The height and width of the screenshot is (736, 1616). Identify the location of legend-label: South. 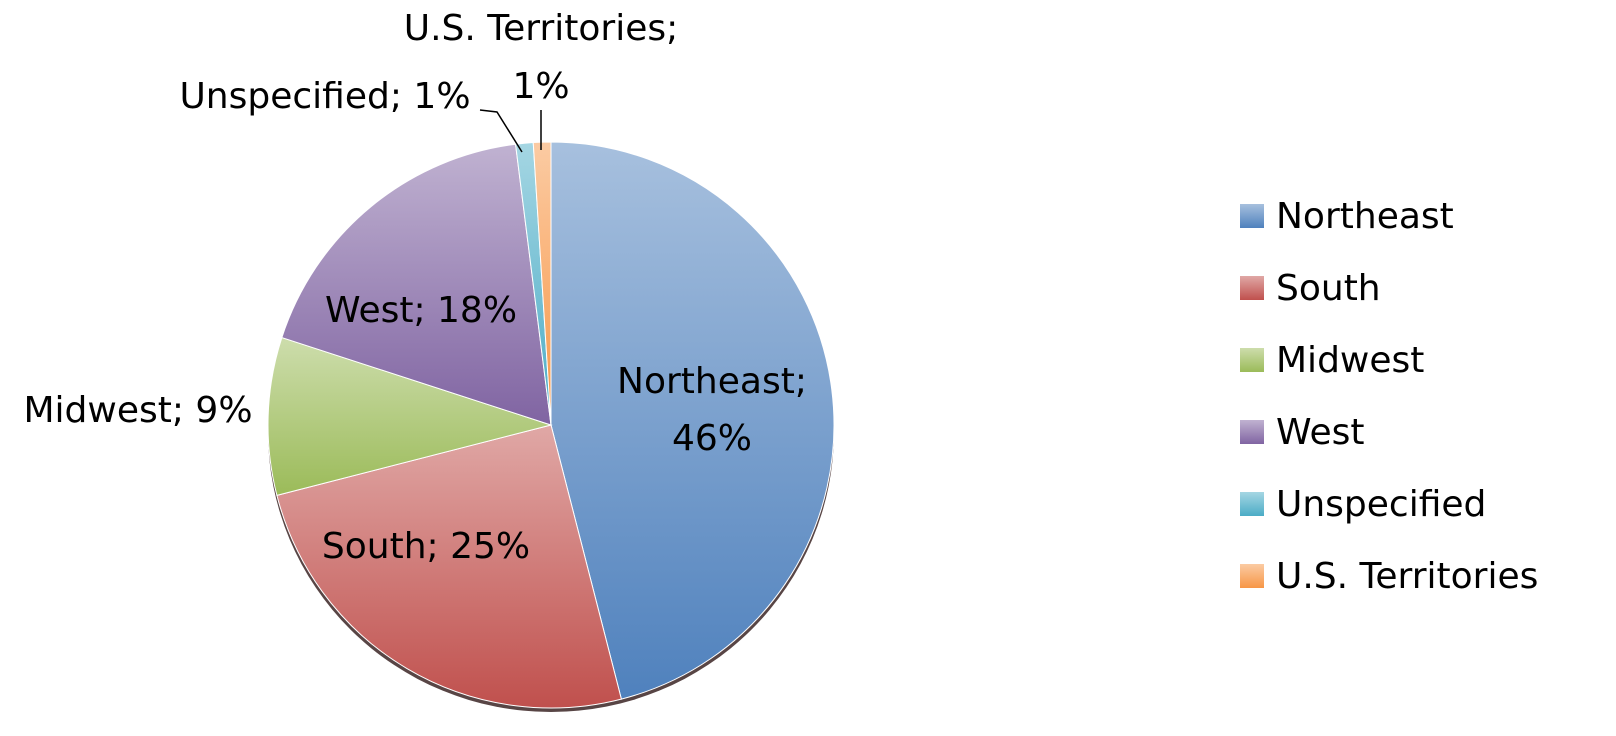
(1328, 288).